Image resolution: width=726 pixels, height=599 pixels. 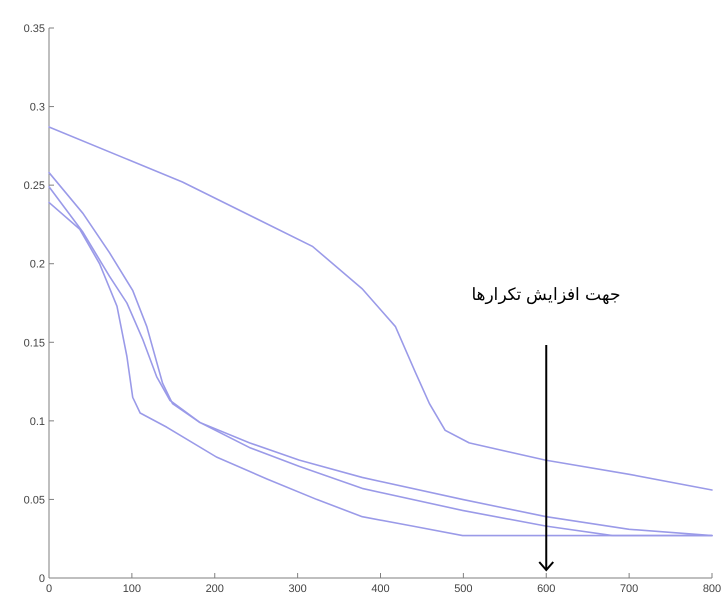 What do you see at coordinates (37, 108) in the screenshot?
I see `y-tick-label: 0.3` at bounding box center [37, 108].